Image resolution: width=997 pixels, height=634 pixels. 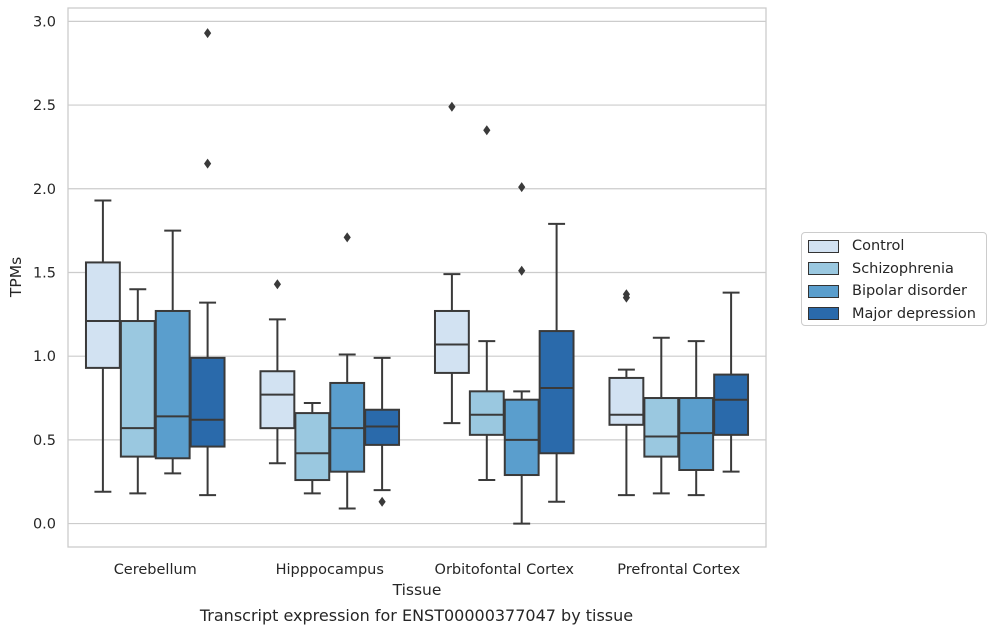 I want to click on y-tick-label: 3.0, so click(x=44, y=22).